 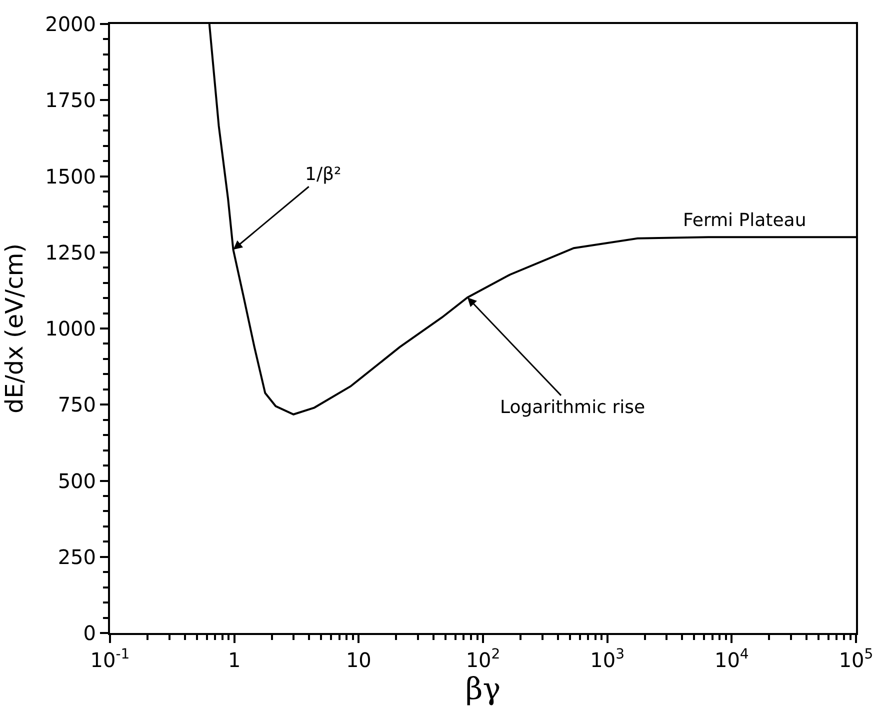 What do you see at coordinates (77, 556) in the screenshot?
I see `y-tick-label: 250` at bounding box center [77, 556].